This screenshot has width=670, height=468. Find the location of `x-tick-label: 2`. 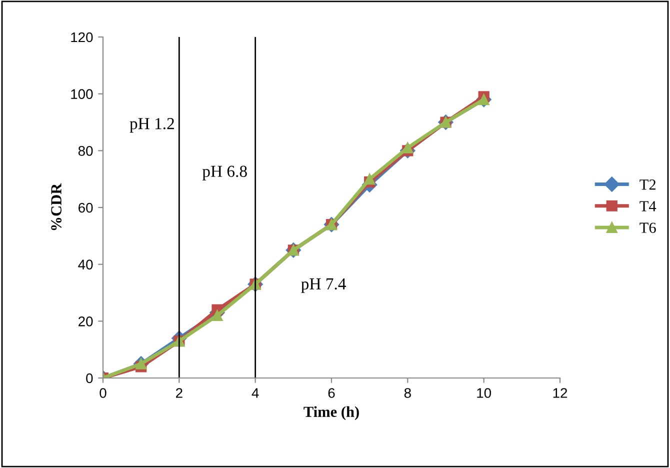

x-tick-label: 2 is located at coordinates (179, 393).